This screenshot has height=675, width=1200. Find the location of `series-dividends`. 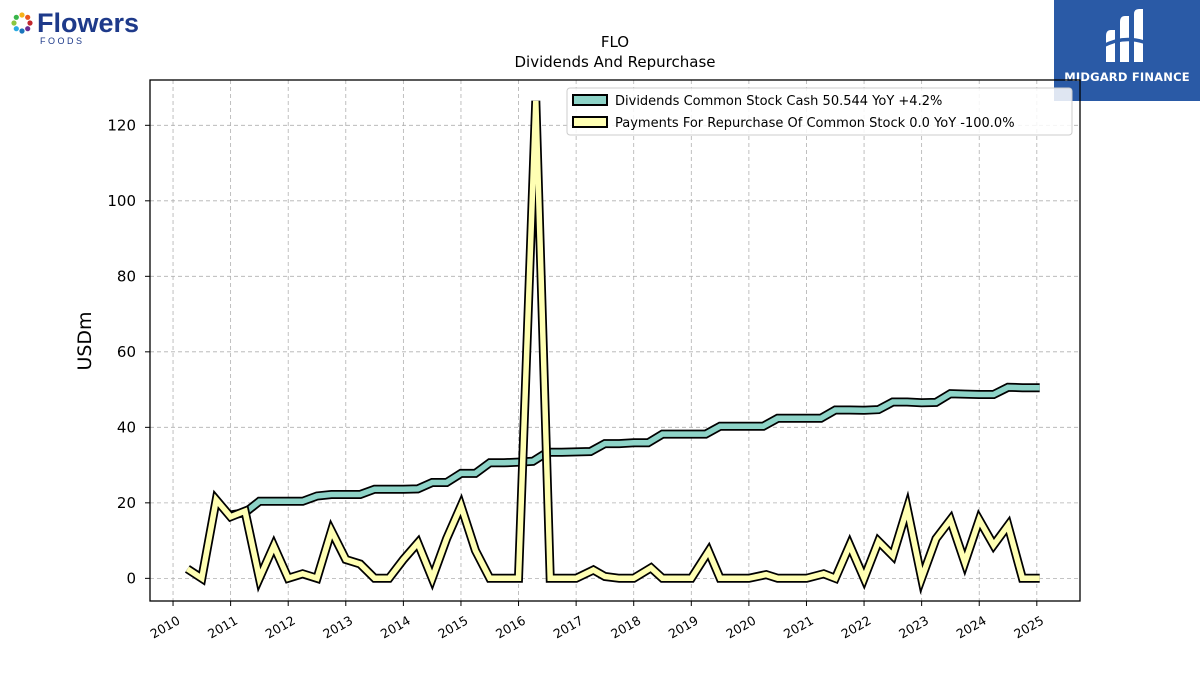

series-dividends is located at coordinates (634, 451).